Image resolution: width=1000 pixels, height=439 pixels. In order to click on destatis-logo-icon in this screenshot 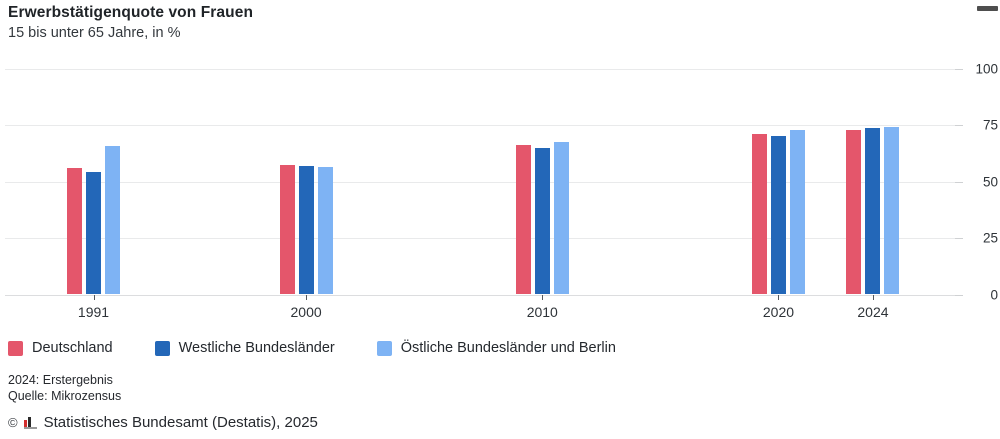, I will do `click(30, 422)`.